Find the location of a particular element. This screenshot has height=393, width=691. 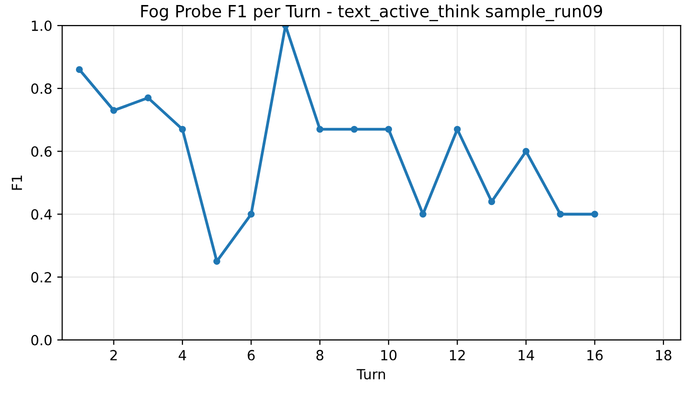

x-tick-label: 2 is located at coordinates (113, 355).